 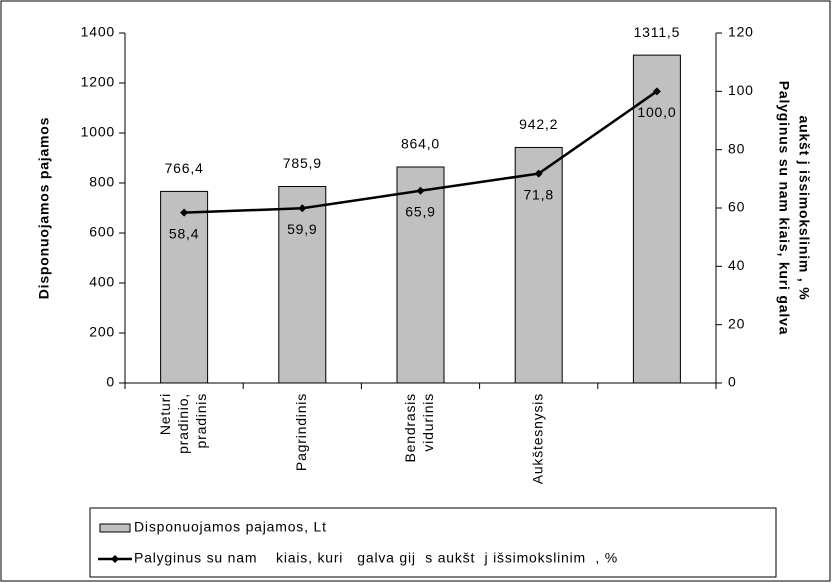 What do you see at coordinates (201, 420) in the screenshot?
I see `x-tick-label: pradinis` at bounding box center [201, 420].